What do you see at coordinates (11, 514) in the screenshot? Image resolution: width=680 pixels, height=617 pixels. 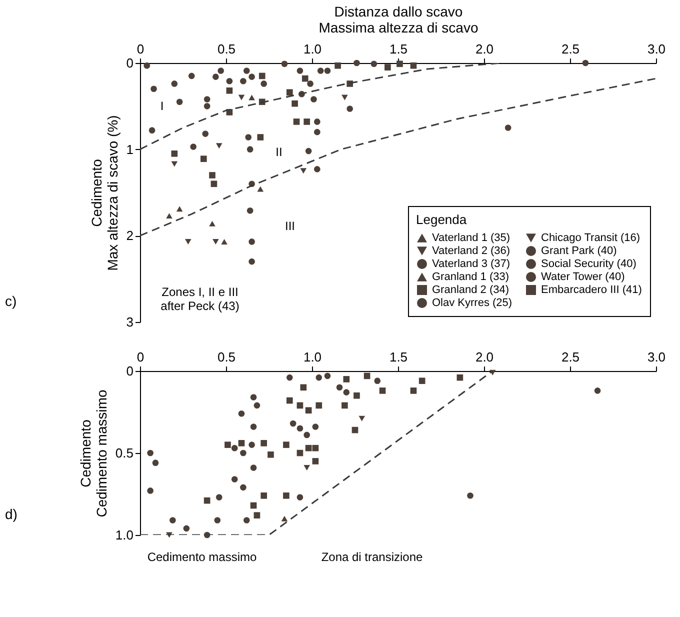 I see `text: d)` at bounding box center [11, 514].